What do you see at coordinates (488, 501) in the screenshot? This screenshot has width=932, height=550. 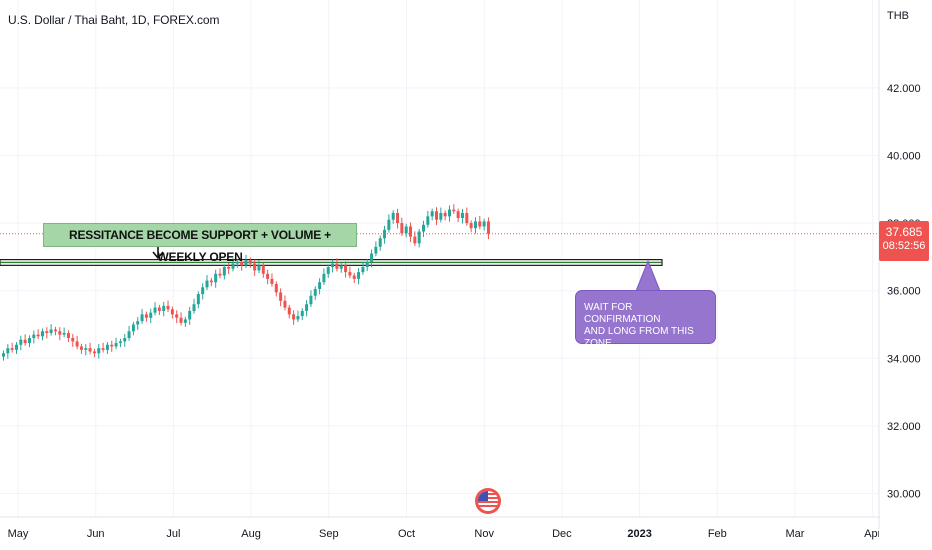 I see `us-flag-icon` at bounding box center [488, 501].